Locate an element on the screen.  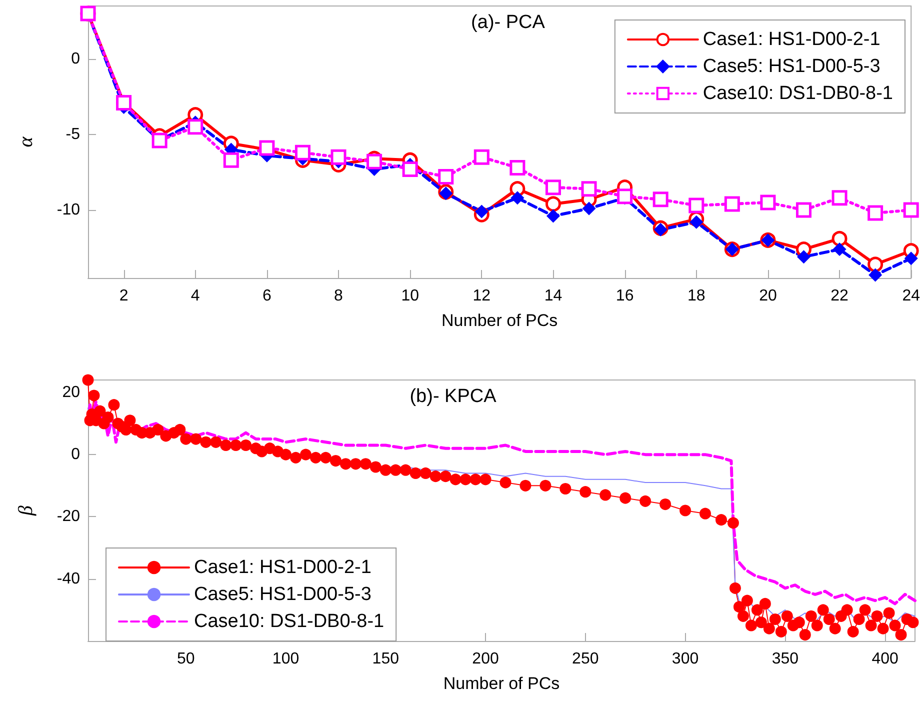
x-tick-label: 20 is located at coordinates (768, 296).